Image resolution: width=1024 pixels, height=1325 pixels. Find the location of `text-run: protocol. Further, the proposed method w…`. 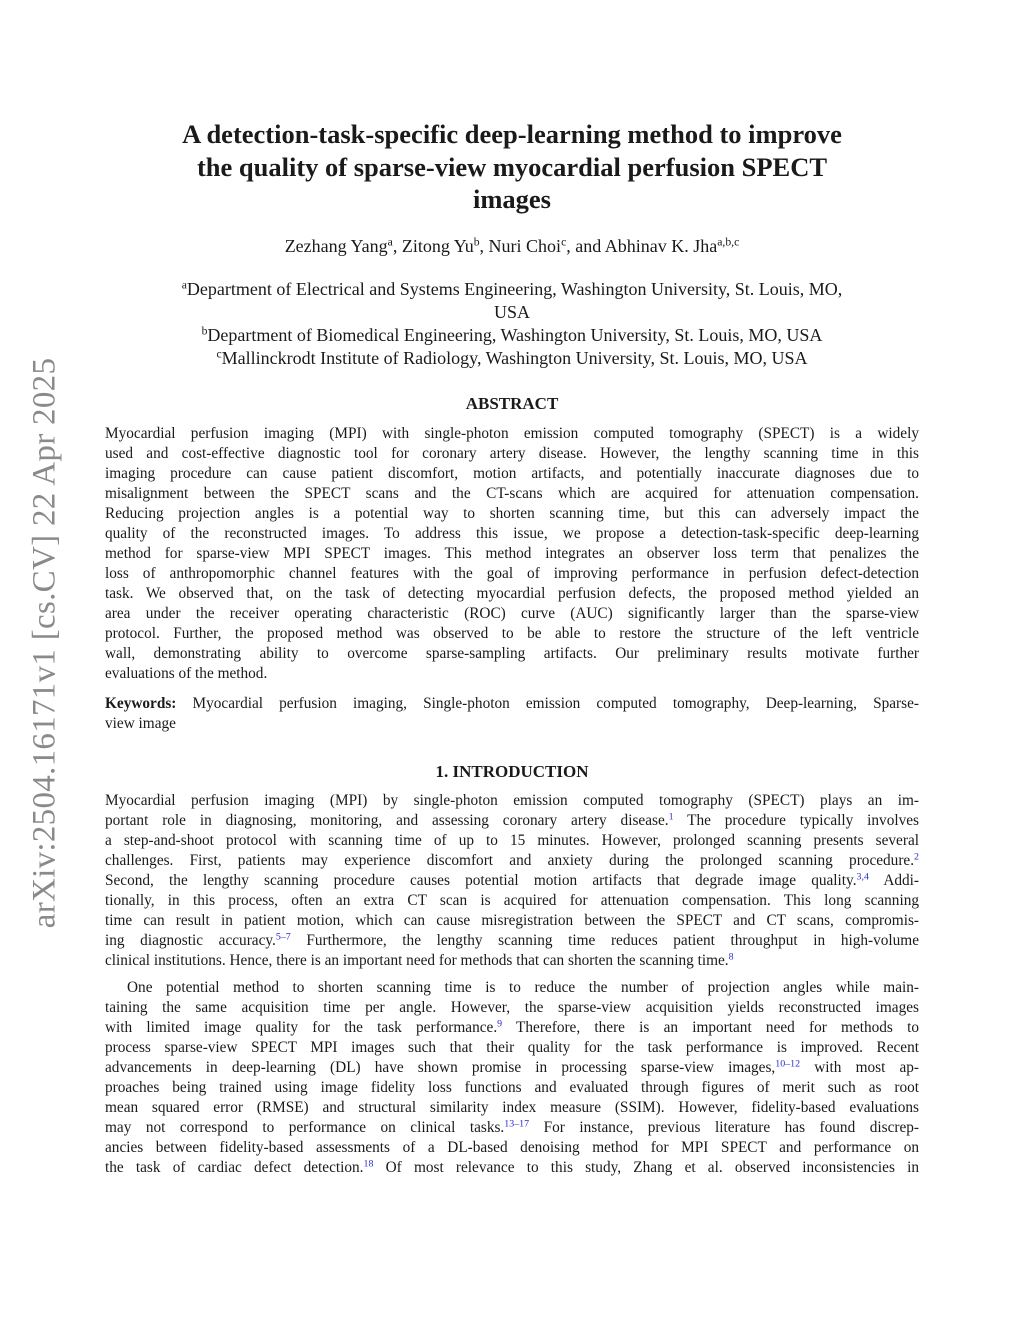

text-run: protocol. Further, the proposed method w… is located at coordinates (512, 633).